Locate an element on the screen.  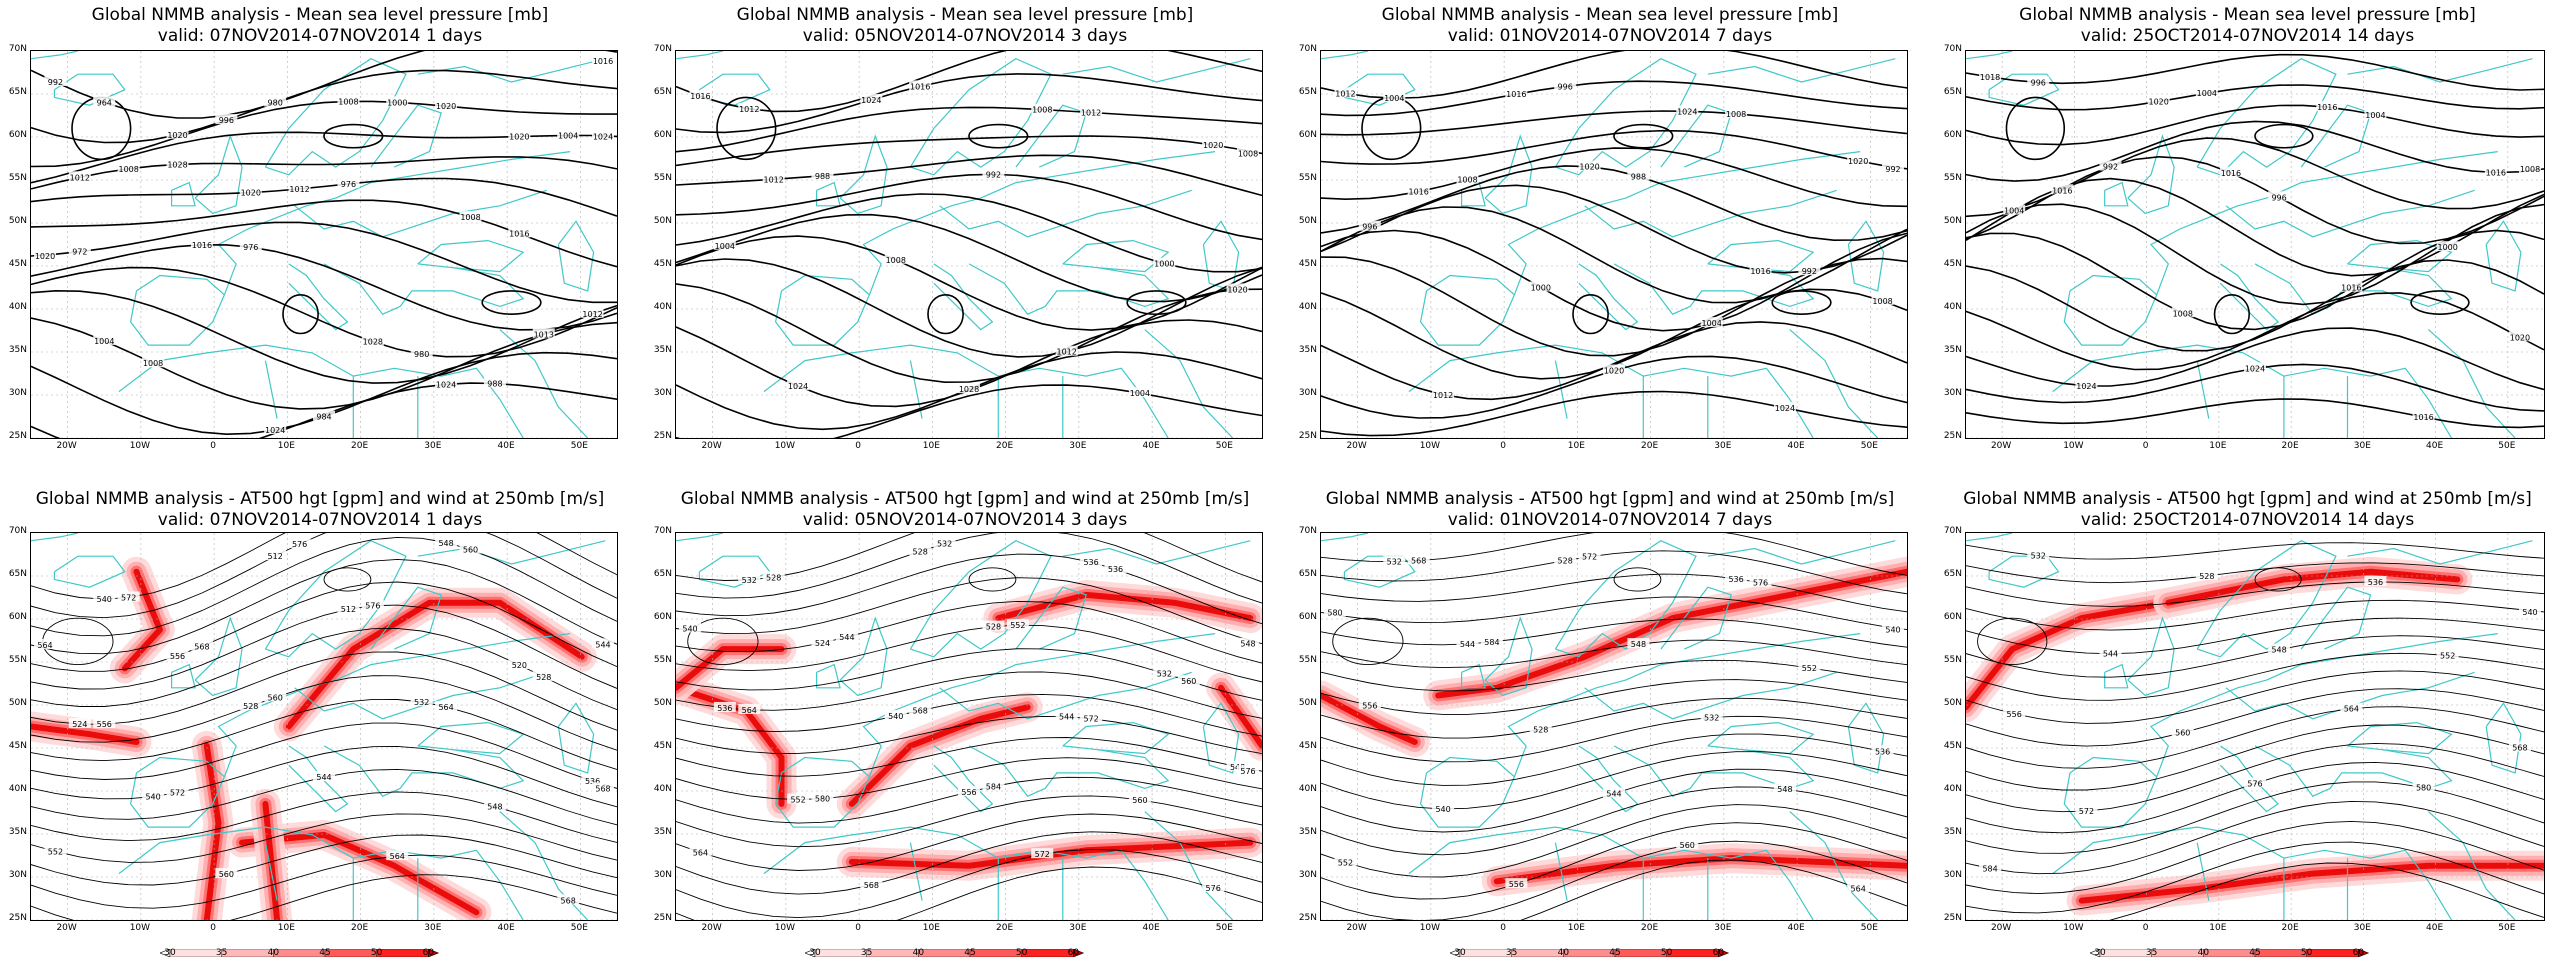
lat-tick-label: 65N is located at coordinates (17, 92).